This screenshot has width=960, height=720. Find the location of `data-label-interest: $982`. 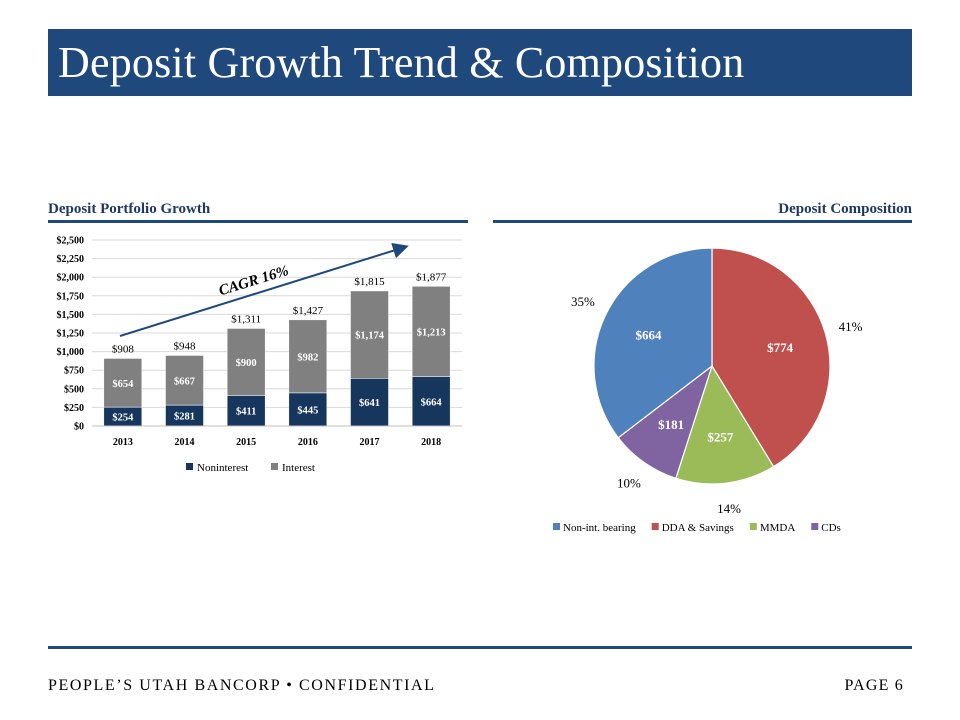

data-label-interest: $982 is located at coordinates (307, 357).